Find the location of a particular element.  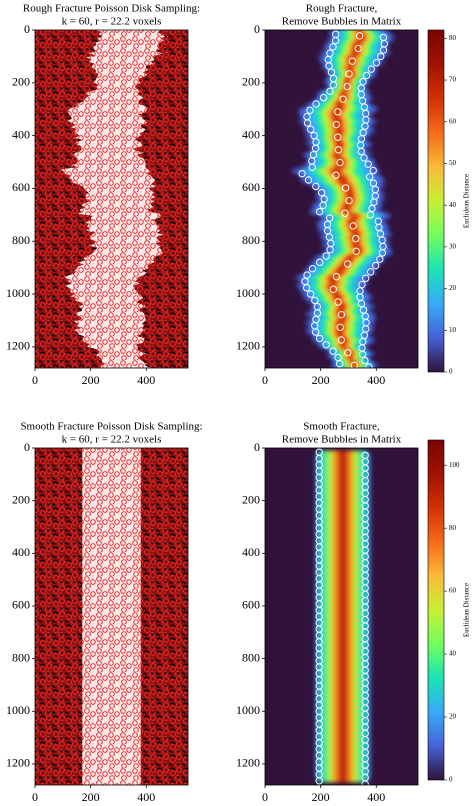

colorbar-tick-label: 100 is located at coordinates (454, 465).